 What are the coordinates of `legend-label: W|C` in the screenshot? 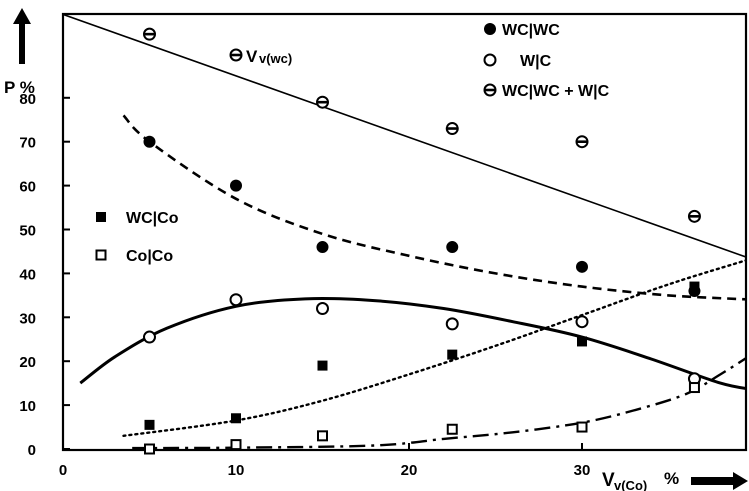 It's located at (536, 61).